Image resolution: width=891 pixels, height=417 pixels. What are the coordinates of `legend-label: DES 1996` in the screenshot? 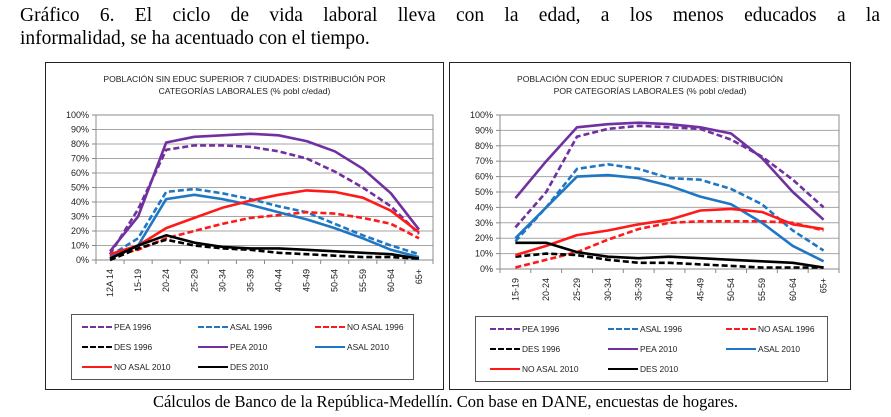 It's located at (133, 347).